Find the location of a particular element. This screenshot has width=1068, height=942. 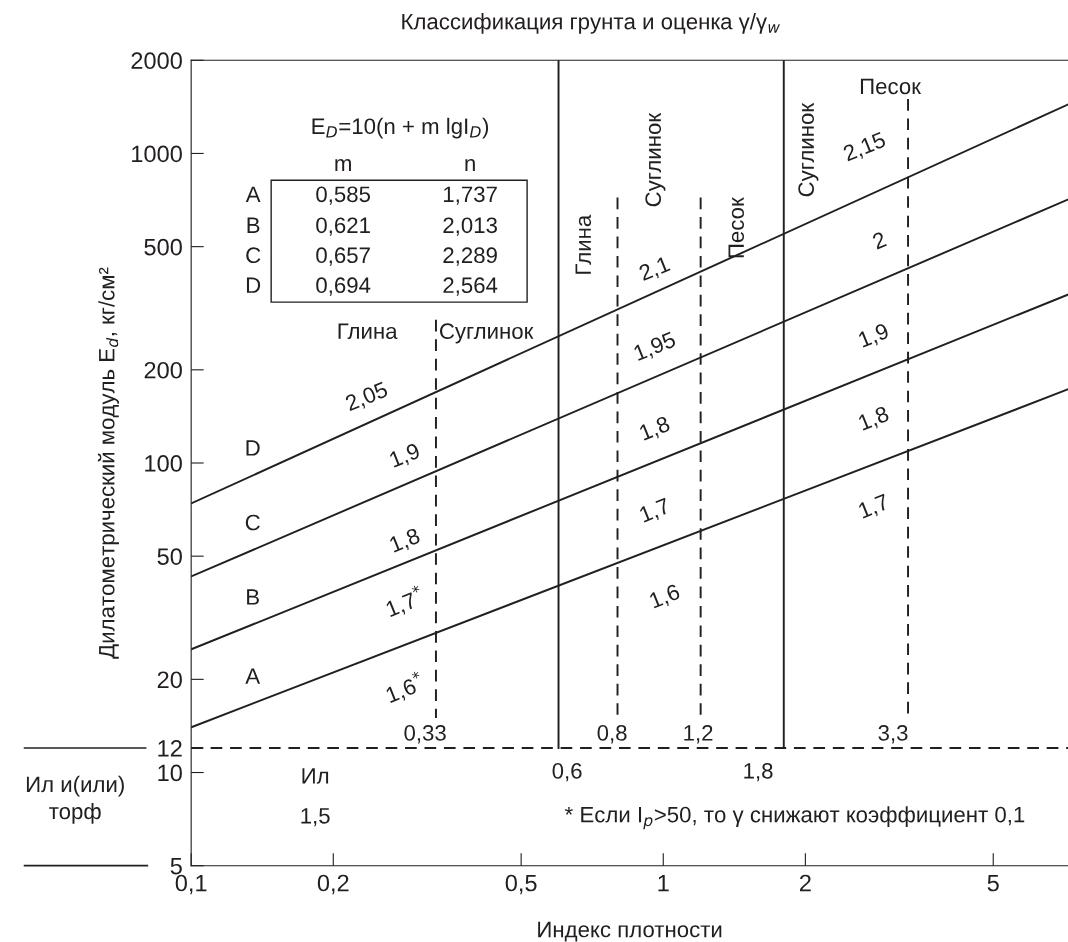

annotation: 0,6 is located at coordinates (567, 772).